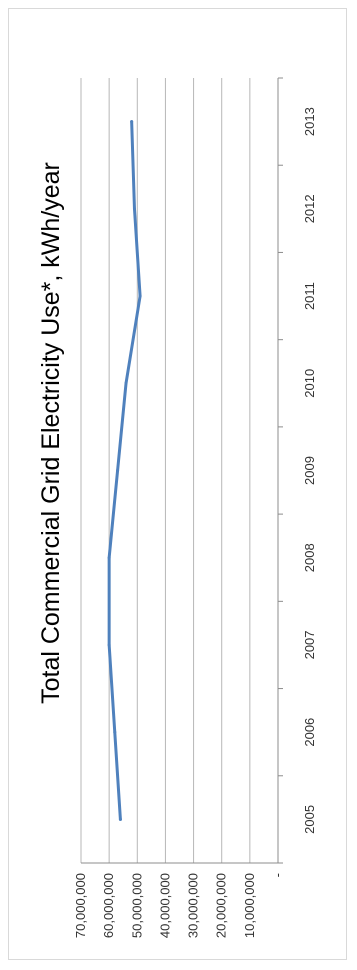 Image resolution: width=357 pixels, height=970 pixels. I want to click on y-tick-label: 40,000,000, so click(164, 905).